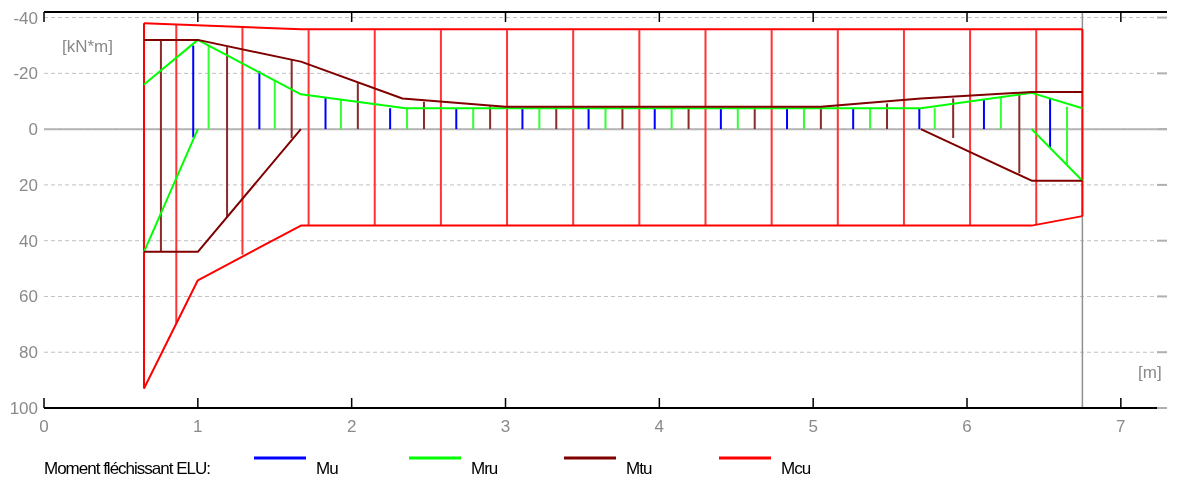 Image resolution: width=1179 pixels, height=479 pixels. I want to click on x-tick-label: 5, so click(813, 426).